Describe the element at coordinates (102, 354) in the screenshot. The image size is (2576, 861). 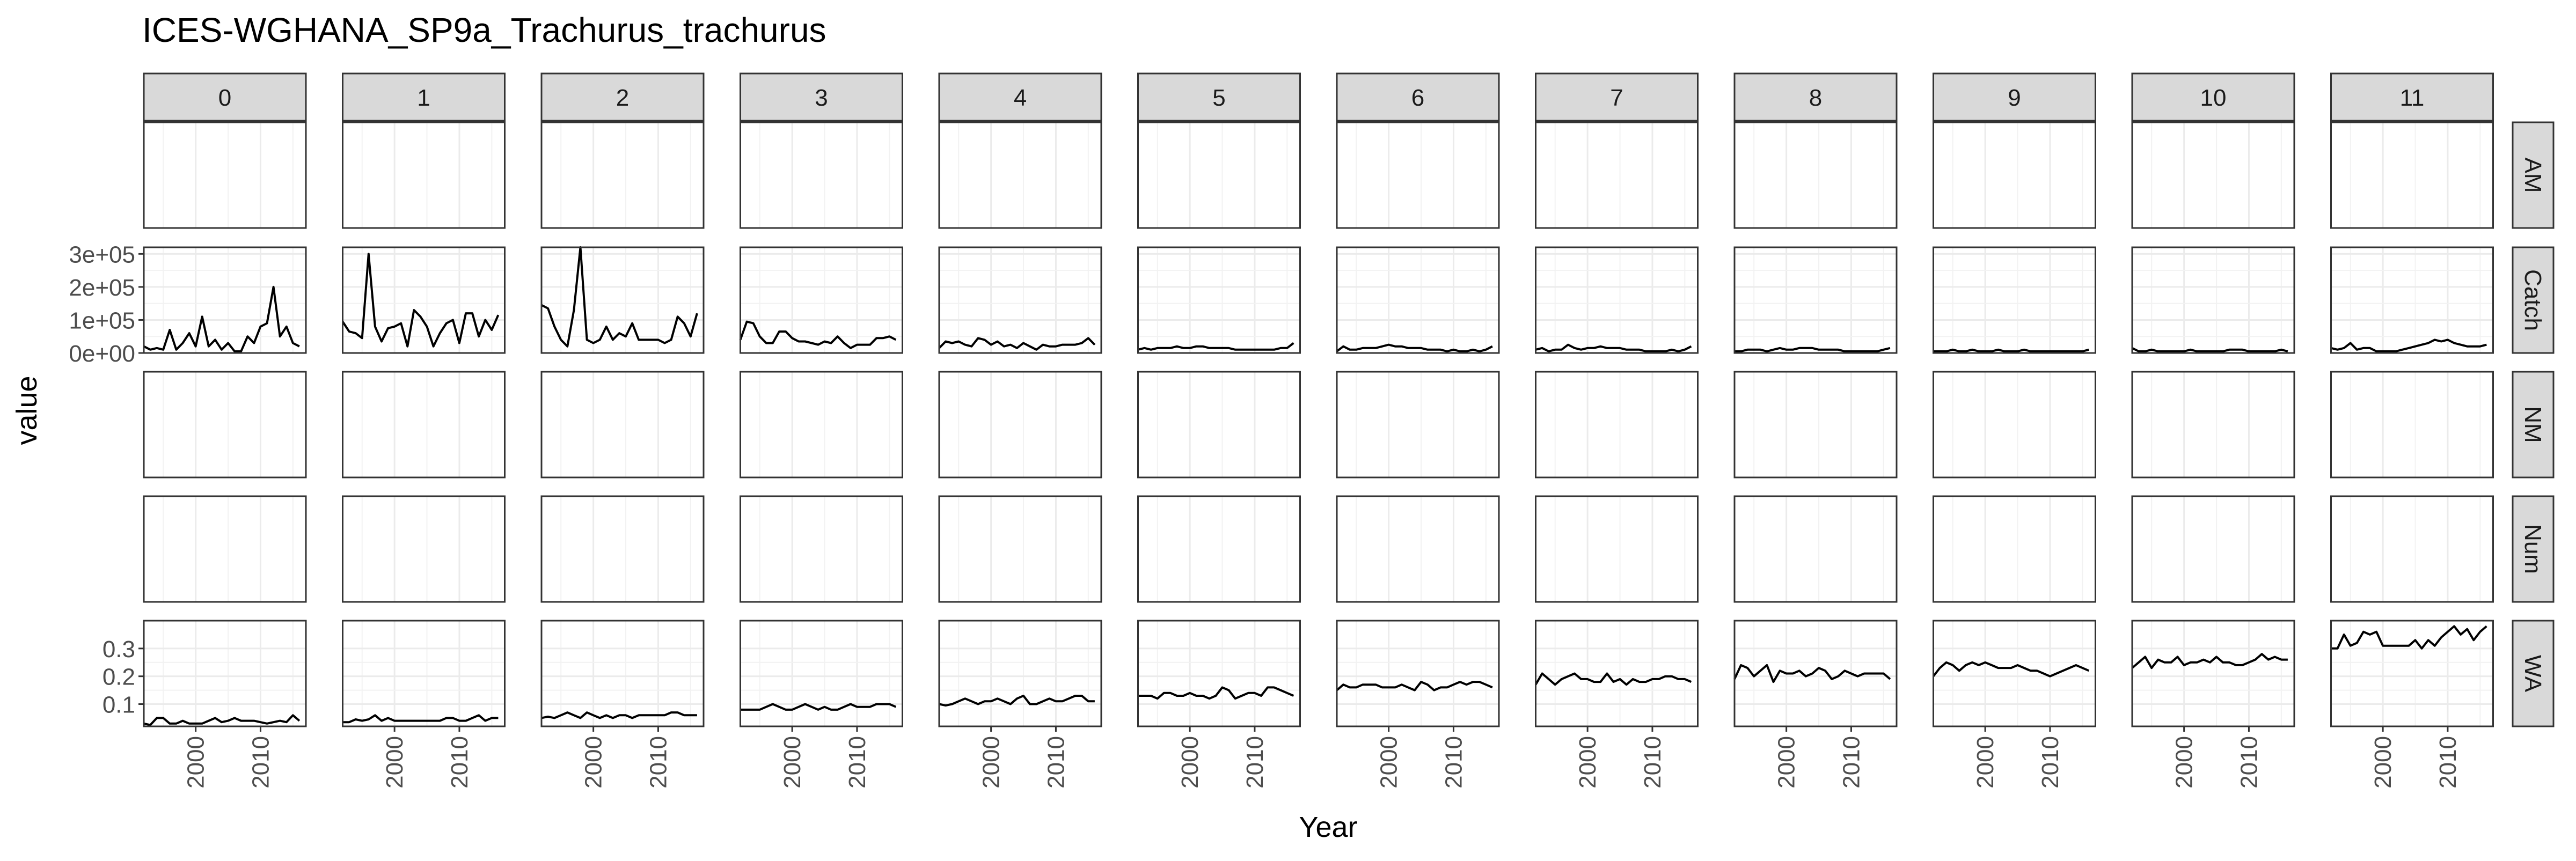
I see `y-tick-label-Catch: 0e+00` at that location.